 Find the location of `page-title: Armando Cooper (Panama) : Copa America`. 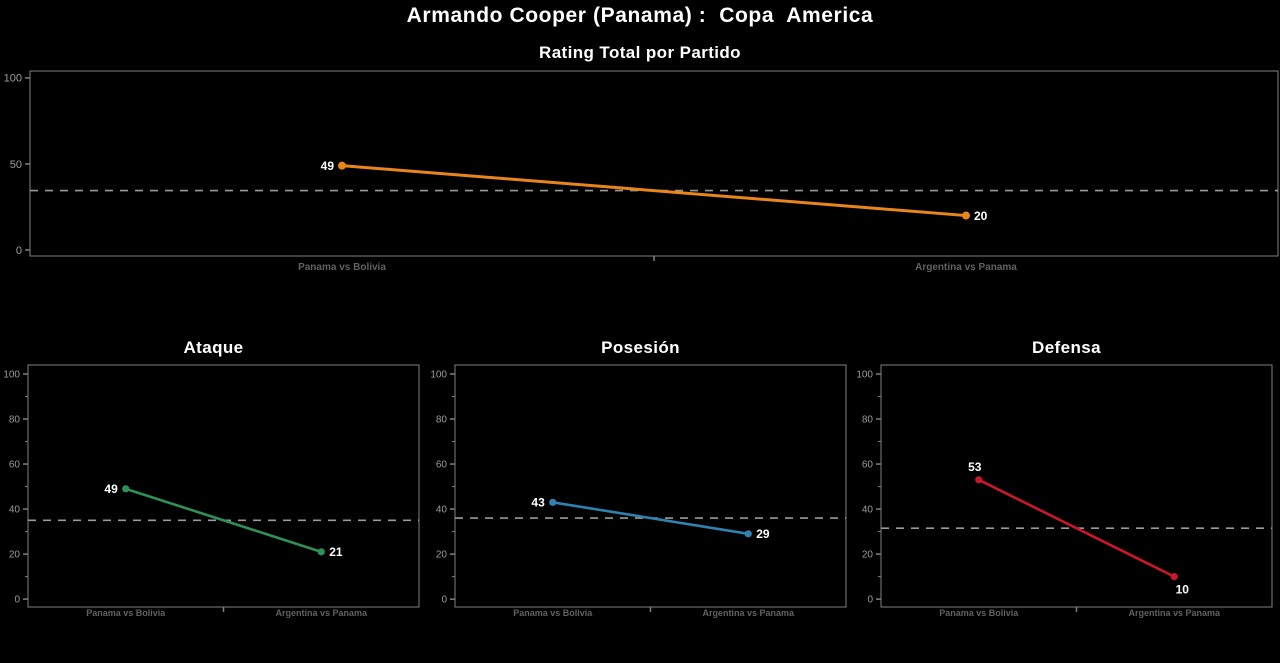

page-title: Armando Cooper (Panama) : Copa America is located at coordinates (640, 15).